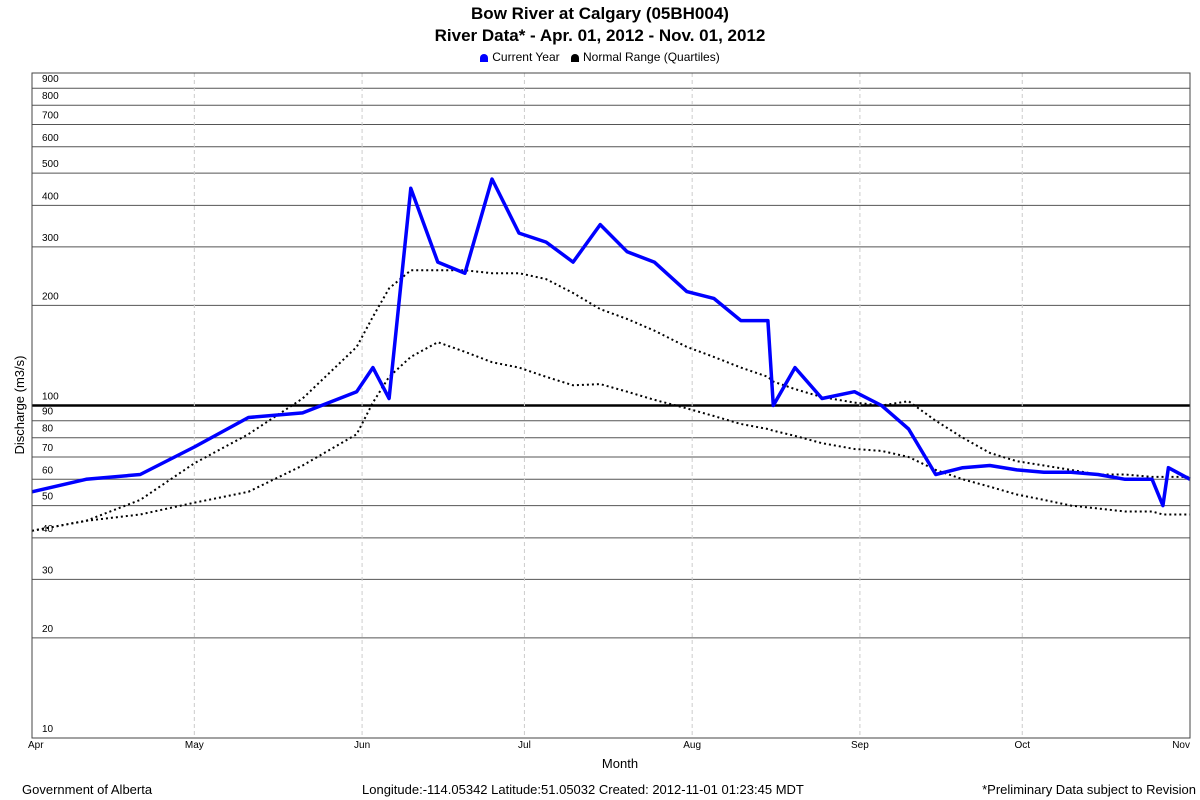 The image size is (1200, 800). What do you see at coordinates (48, 629) in the screenshot?
I see `y-tick-label: 20` at bounding box center [48, 629].